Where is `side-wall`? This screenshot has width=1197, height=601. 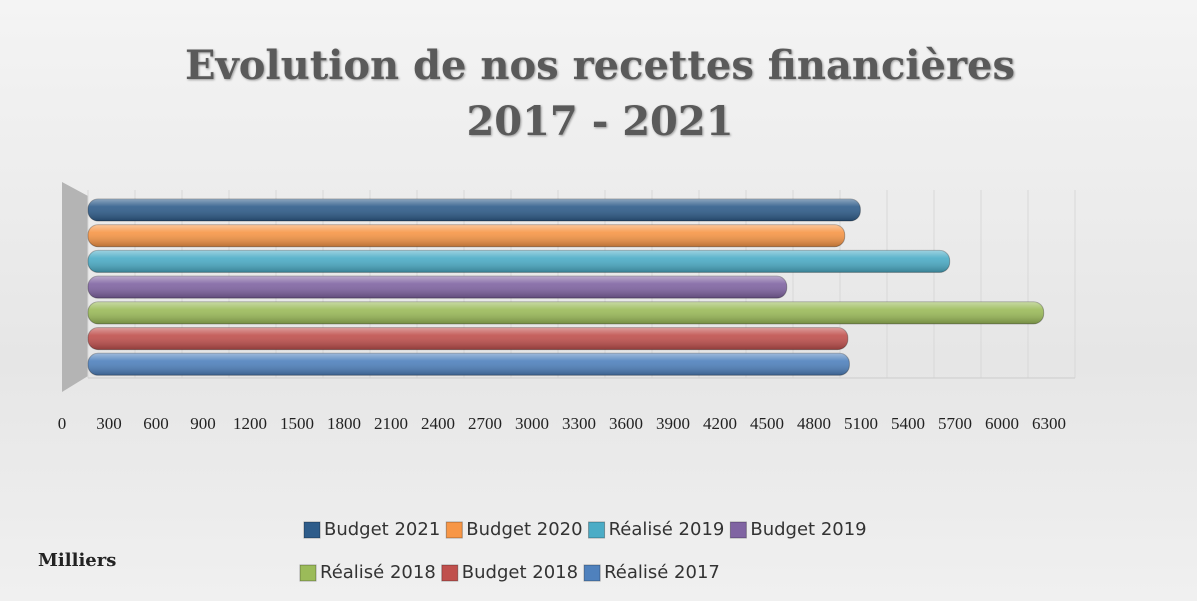
side-wall is located at coordinates (75, 287).